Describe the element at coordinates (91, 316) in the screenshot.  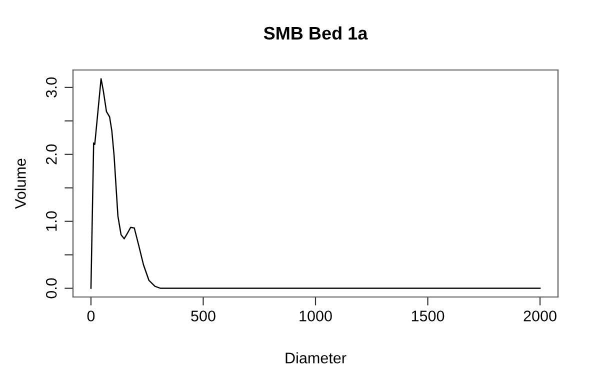
I see `x-tick-label: 0` at that location.